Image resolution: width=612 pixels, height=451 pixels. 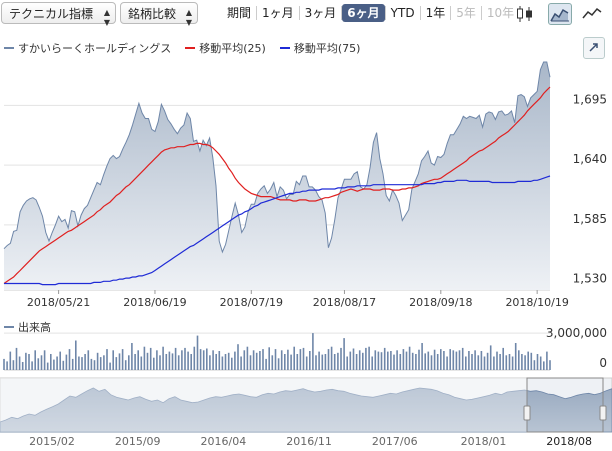 What do you see at coordinates (327, 48) in the screenshot?
I see `legend-label: 移動平均(75)` at bounding box center [327, 48].